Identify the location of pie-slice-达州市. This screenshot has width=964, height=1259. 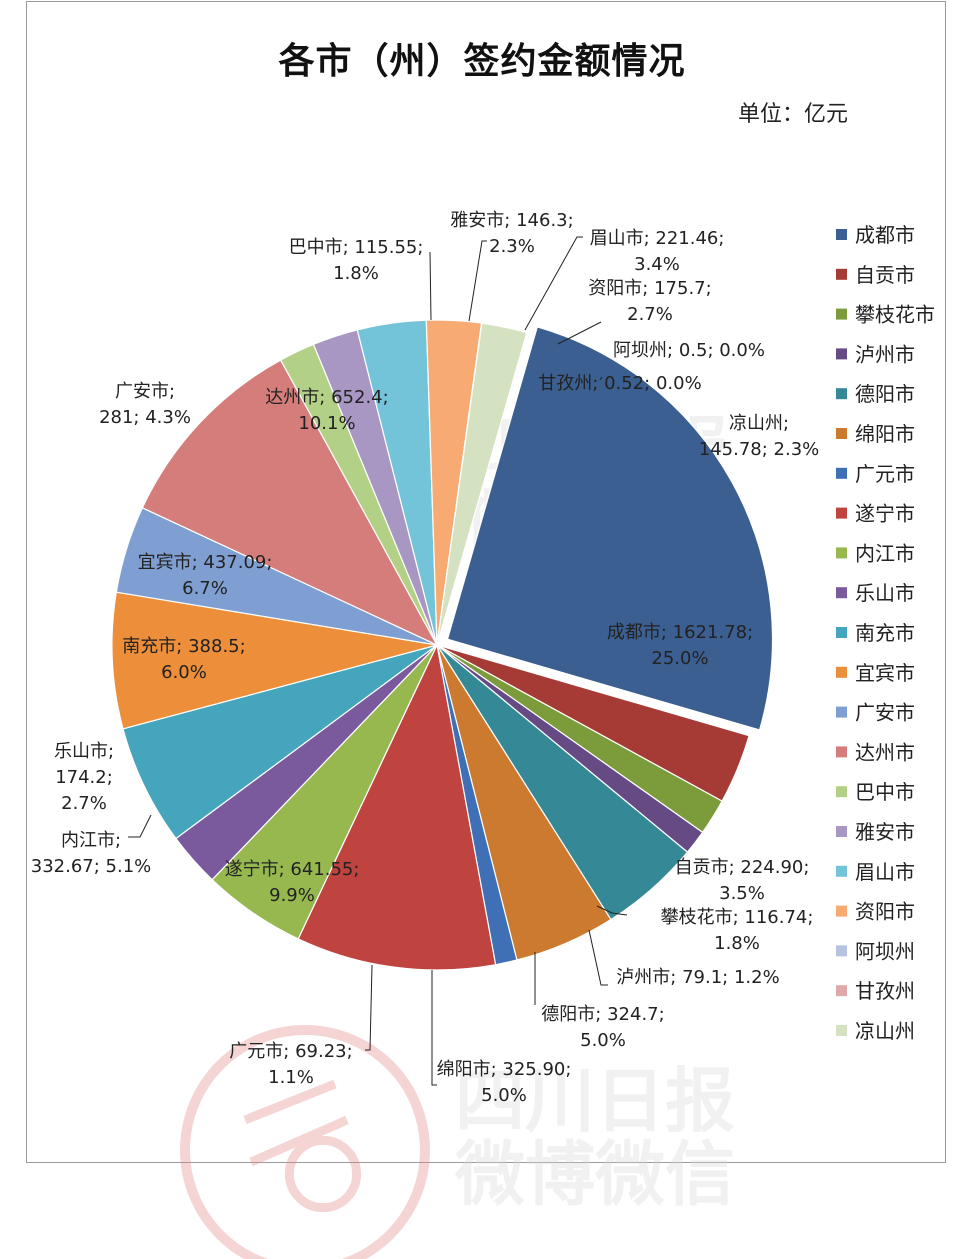
(290, 503).